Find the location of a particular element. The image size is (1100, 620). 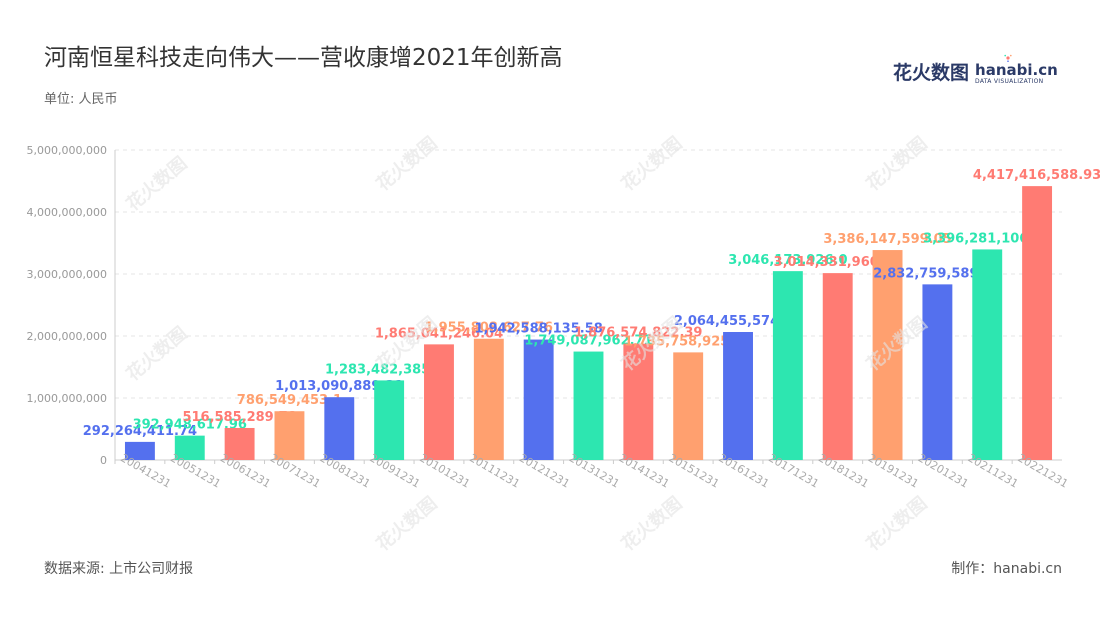

y-tick-label: 2,000,000,000 is located at coordinates (67, 336).